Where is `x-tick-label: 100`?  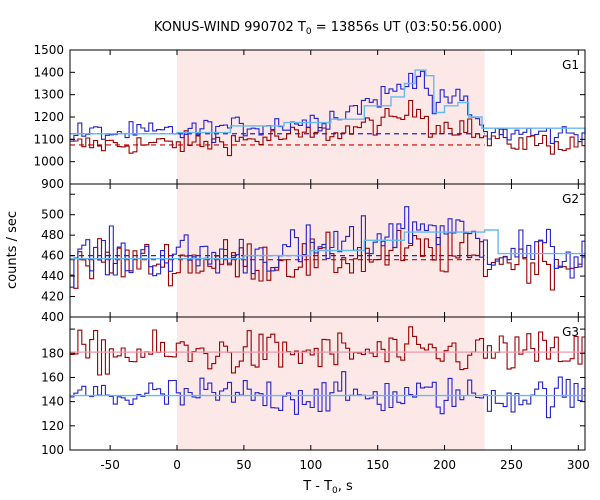 x-tick-label: 100 is located at coordinates (310, 465).